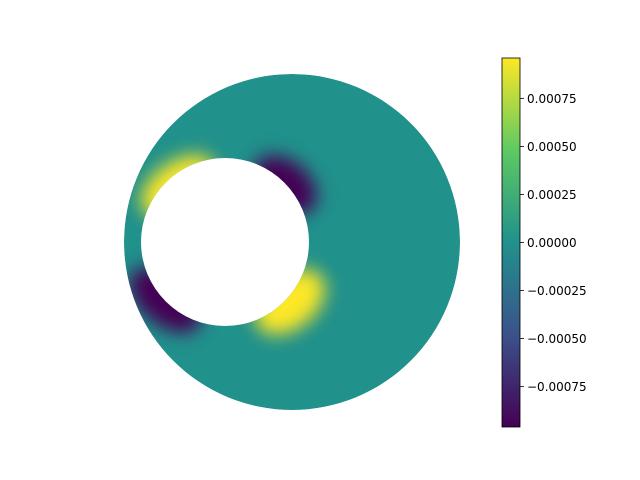 The image size is (640, 480). I want to click on colorbar-tick-label: −0.00075, so click(557, 387).